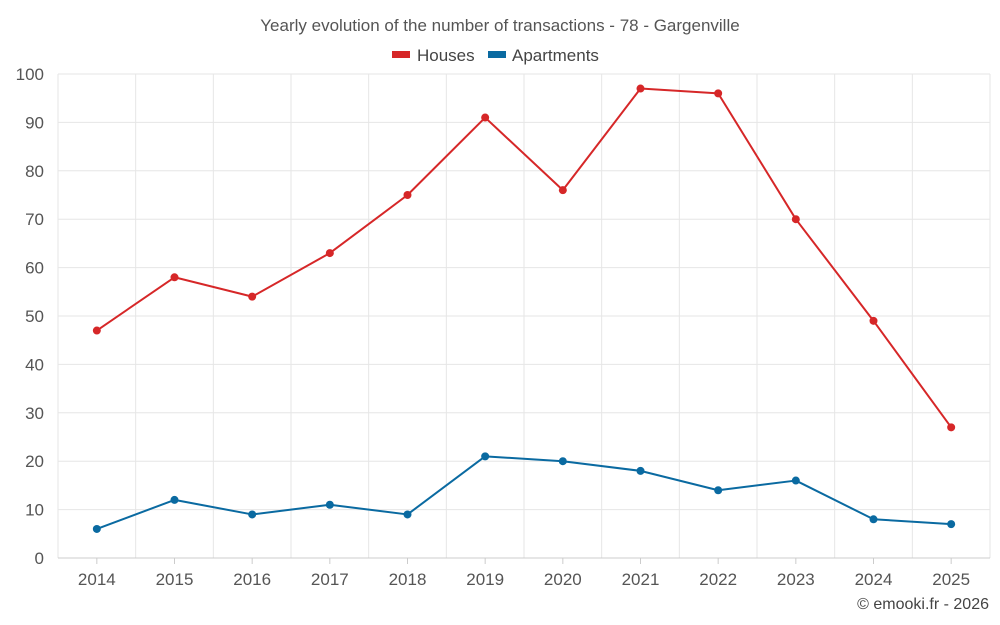  I want to click on legend-item-apartments: Apartments, so click(543, 55).